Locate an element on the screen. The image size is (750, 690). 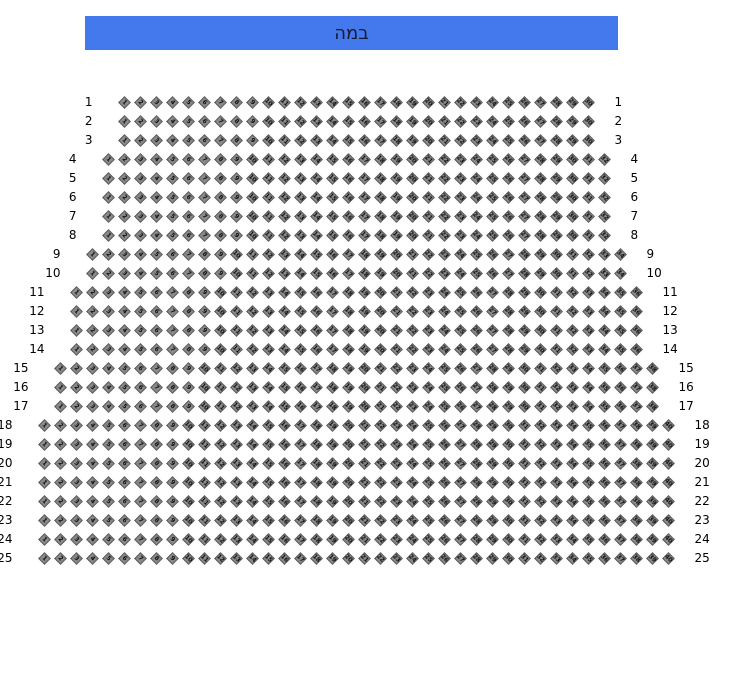
seat: 14 is located at coordinates (316, 159).